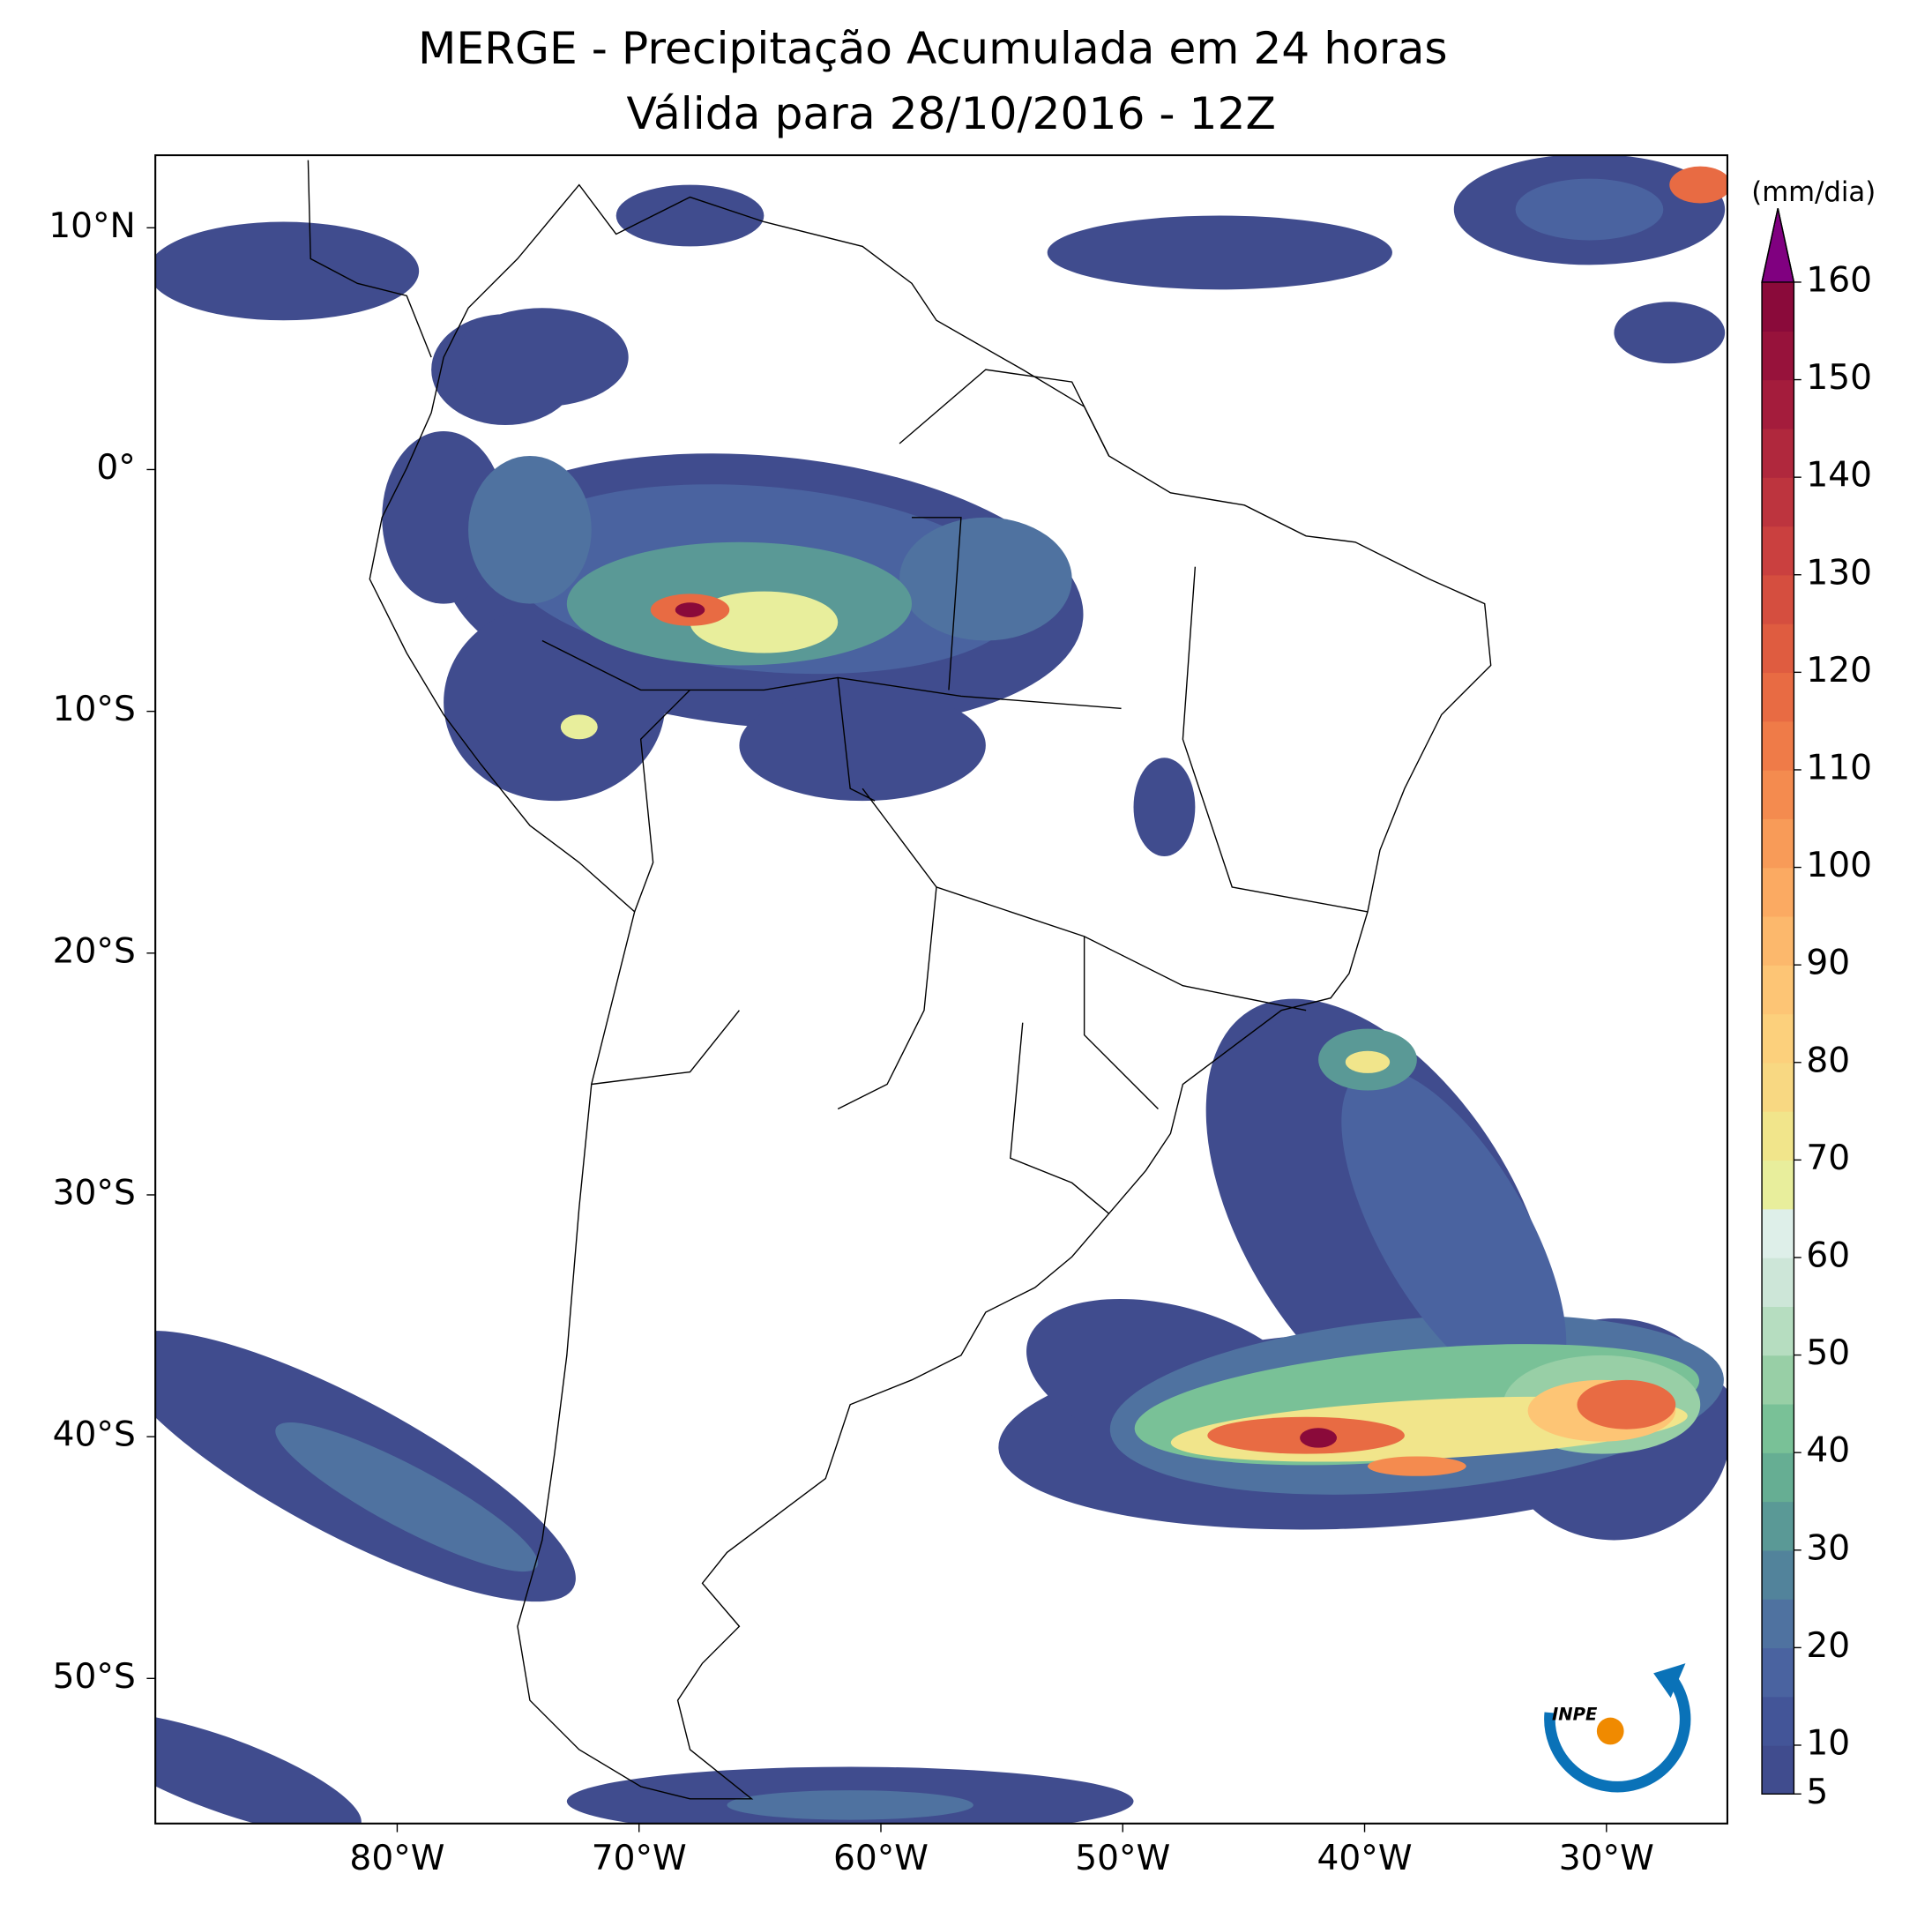 This screenshot has height=1911, width=1932. What do you see at coordinates (1610, 1731) in the screenshot?
I see `logo-dot` at bounding box center [1610, 1731].